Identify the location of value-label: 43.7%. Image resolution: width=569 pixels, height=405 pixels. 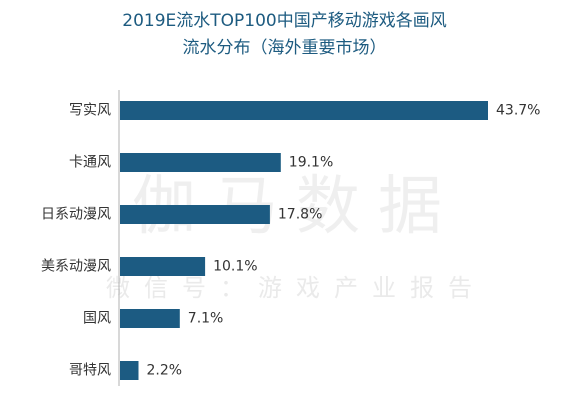
(518, 111).